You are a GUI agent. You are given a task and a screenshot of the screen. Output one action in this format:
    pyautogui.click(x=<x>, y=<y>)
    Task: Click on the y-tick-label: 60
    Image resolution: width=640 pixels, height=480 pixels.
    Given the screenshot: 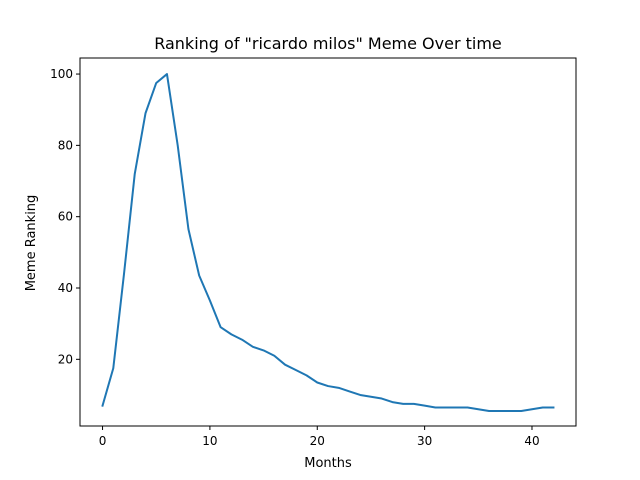 What is the action you would take?
    pyautogui.click(x=65, y=217)
    